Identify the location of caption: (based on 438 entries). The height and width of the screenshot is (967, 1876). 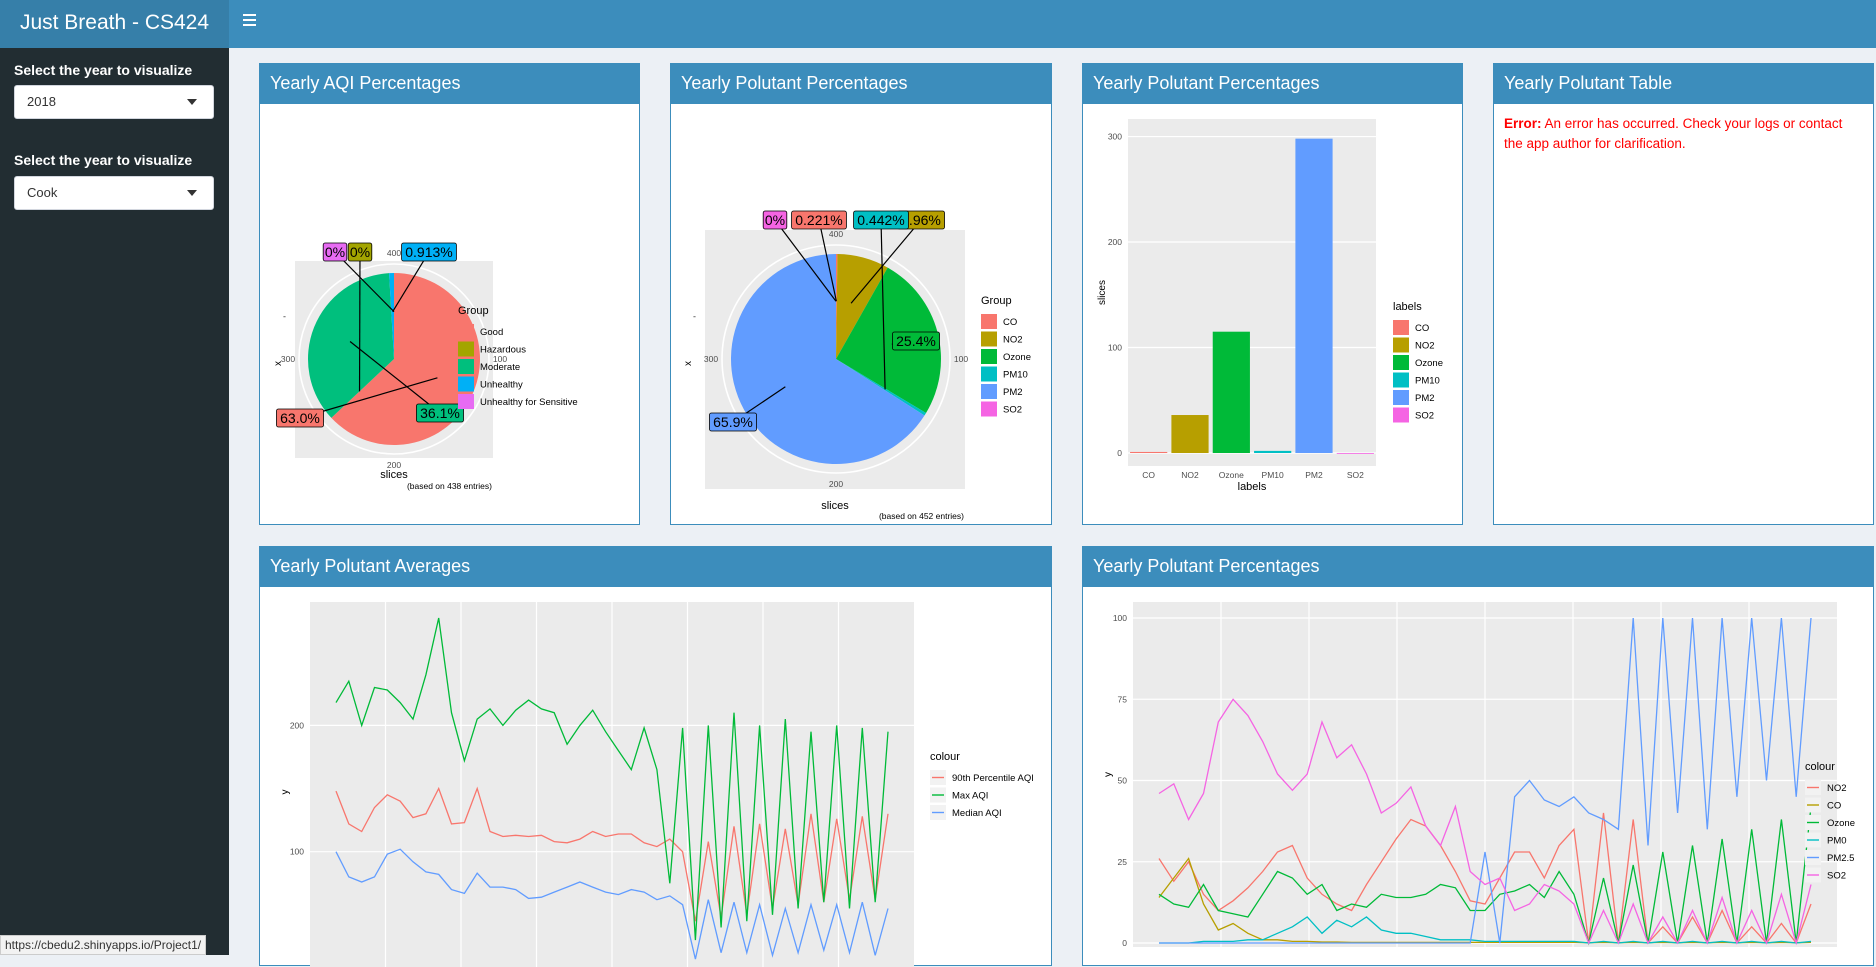
(449, 486).